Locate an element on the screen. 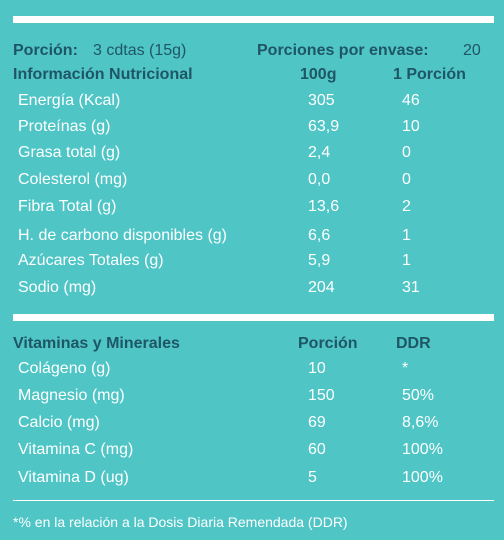 The height and width of the screenshot is (540, 504). servings-label: Porciones por envase: is located at coordinates (343, 50).